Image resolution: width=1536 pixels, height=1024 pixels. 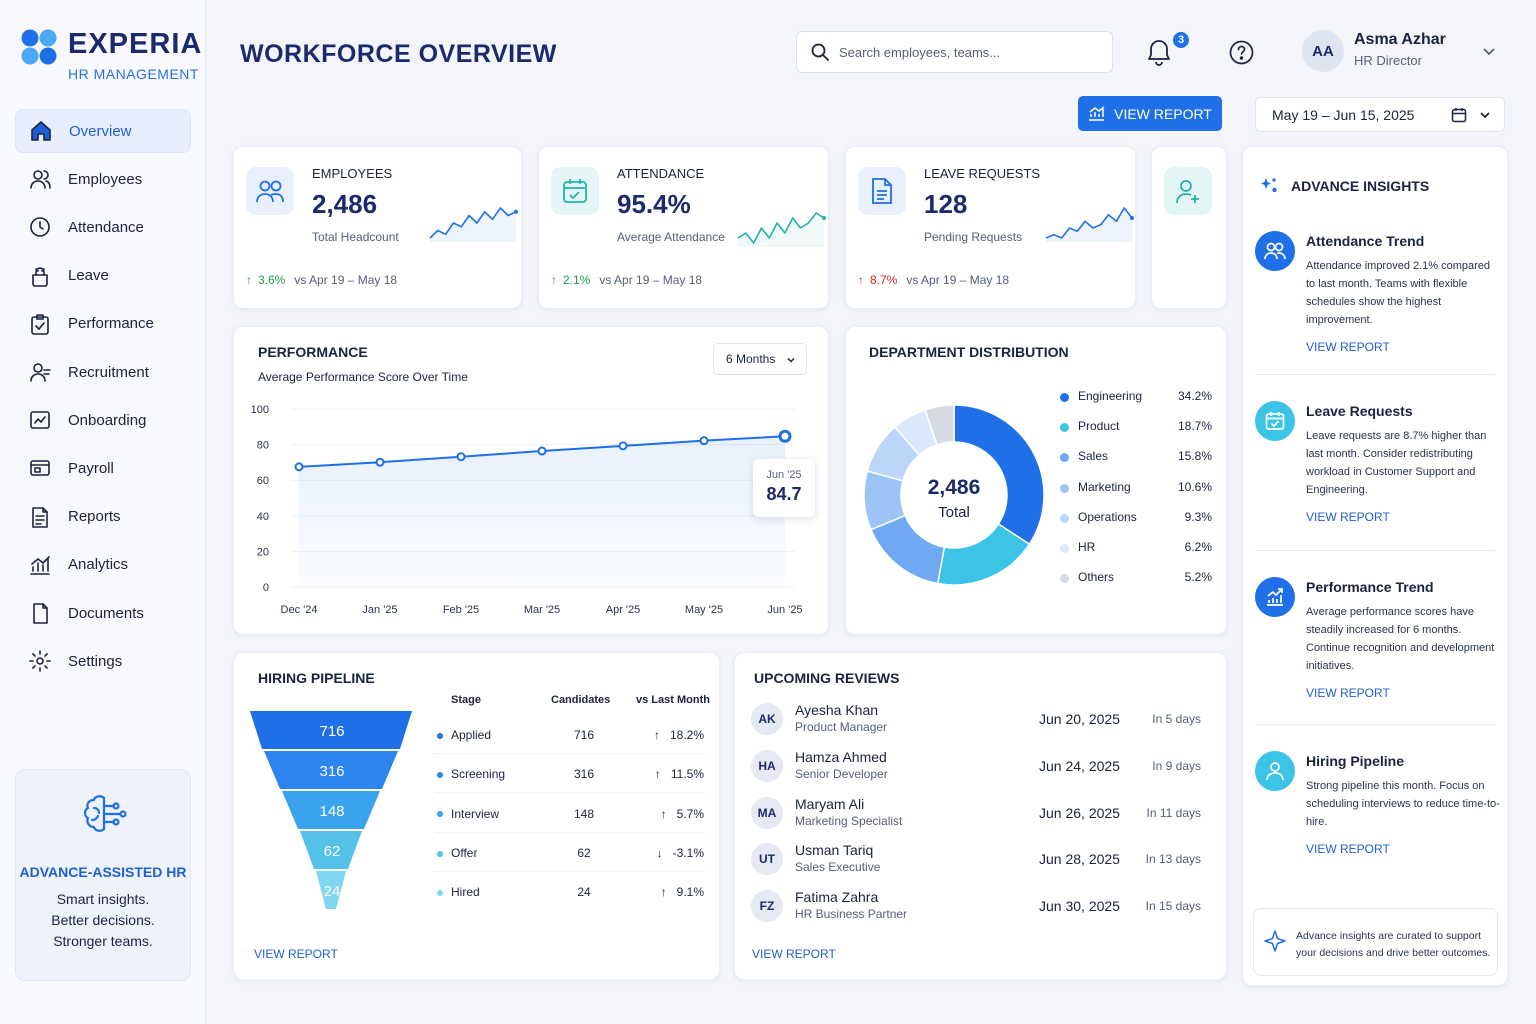 I want to click on promo-line: Better decisions., so click(x=103, y=920).